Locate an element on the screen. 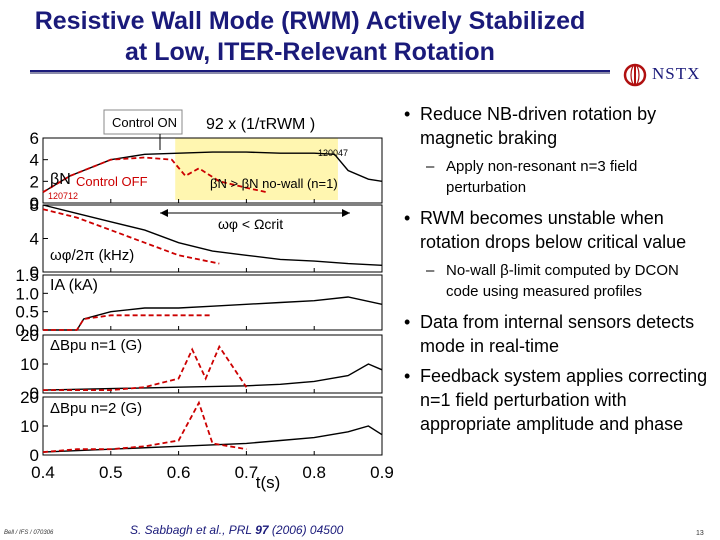 Image resolution: width=720 pixels, height=540 pixels. control-on-label: Control ON is located at coordinates (144, 122).